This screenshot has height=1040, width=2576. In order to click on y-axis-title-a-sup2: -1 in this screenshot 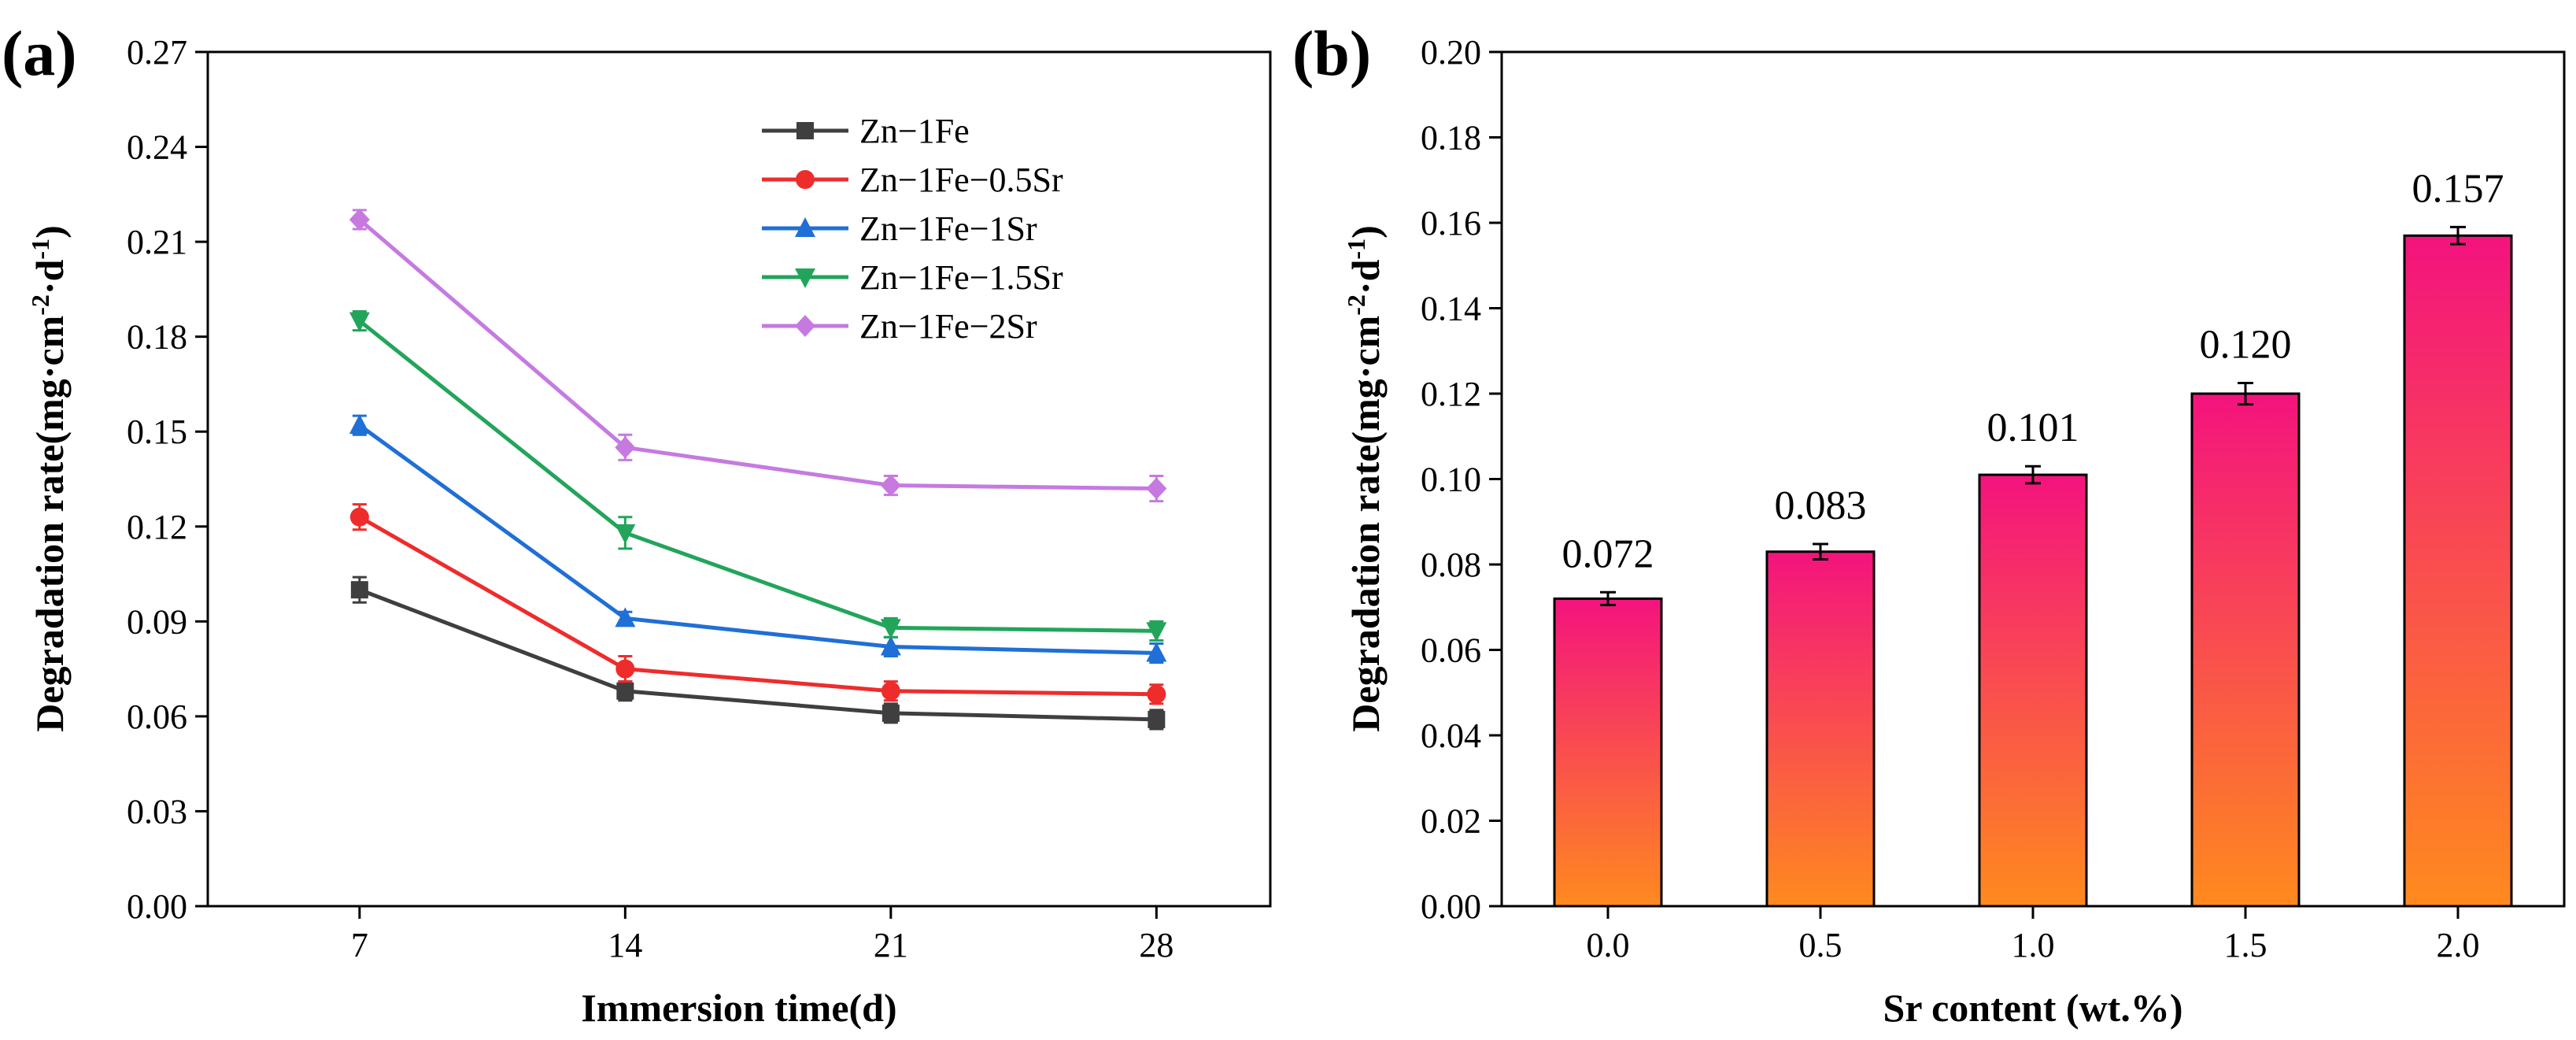, I will do `click(40, 249)`.